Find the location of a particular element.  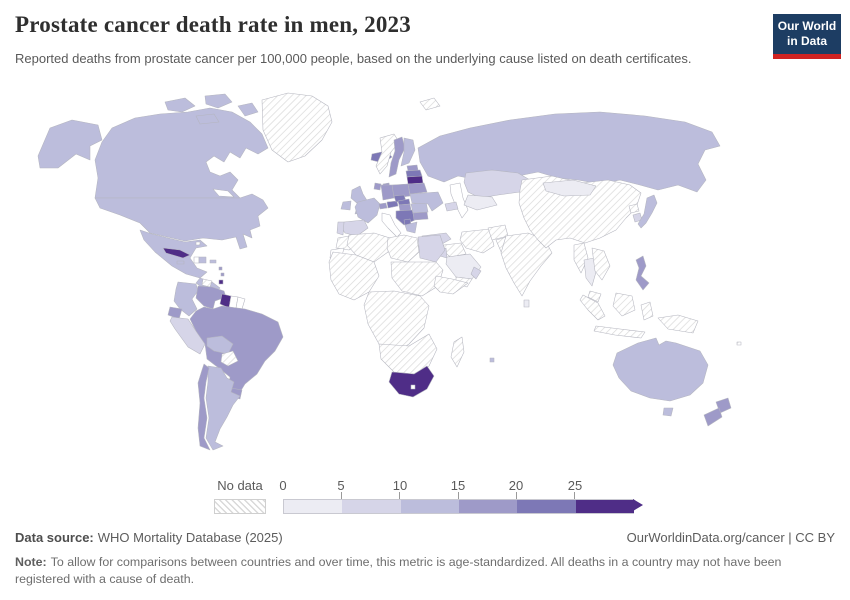

country-norway is located at coordinates (387, 154).